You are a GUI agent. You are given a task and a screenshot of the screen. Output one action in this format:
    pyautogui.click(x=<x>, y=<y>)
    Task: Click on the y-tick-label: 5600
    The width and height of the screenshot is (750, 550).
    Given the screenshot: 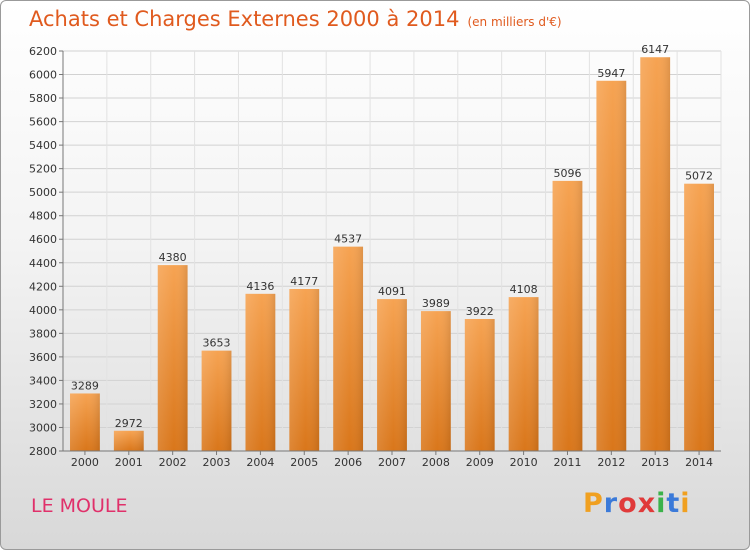 What is the action you would take?
    pyautogui.click(x=43, y=122)
    